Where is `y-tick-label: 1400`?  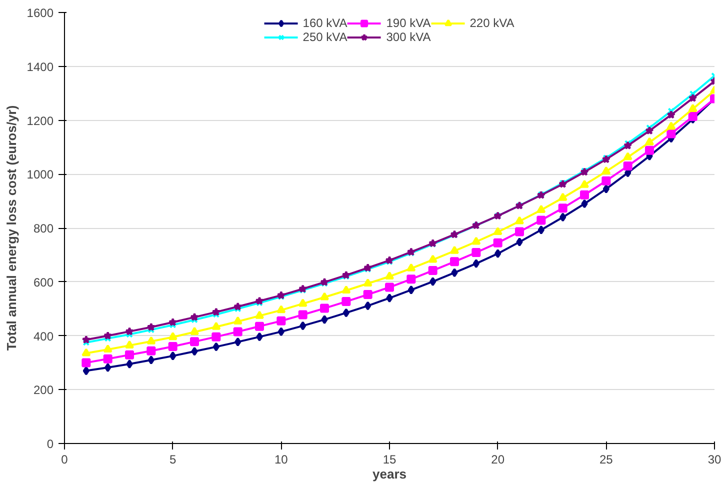
y-tick-label: 1400 is located at coordinates (40, 67).